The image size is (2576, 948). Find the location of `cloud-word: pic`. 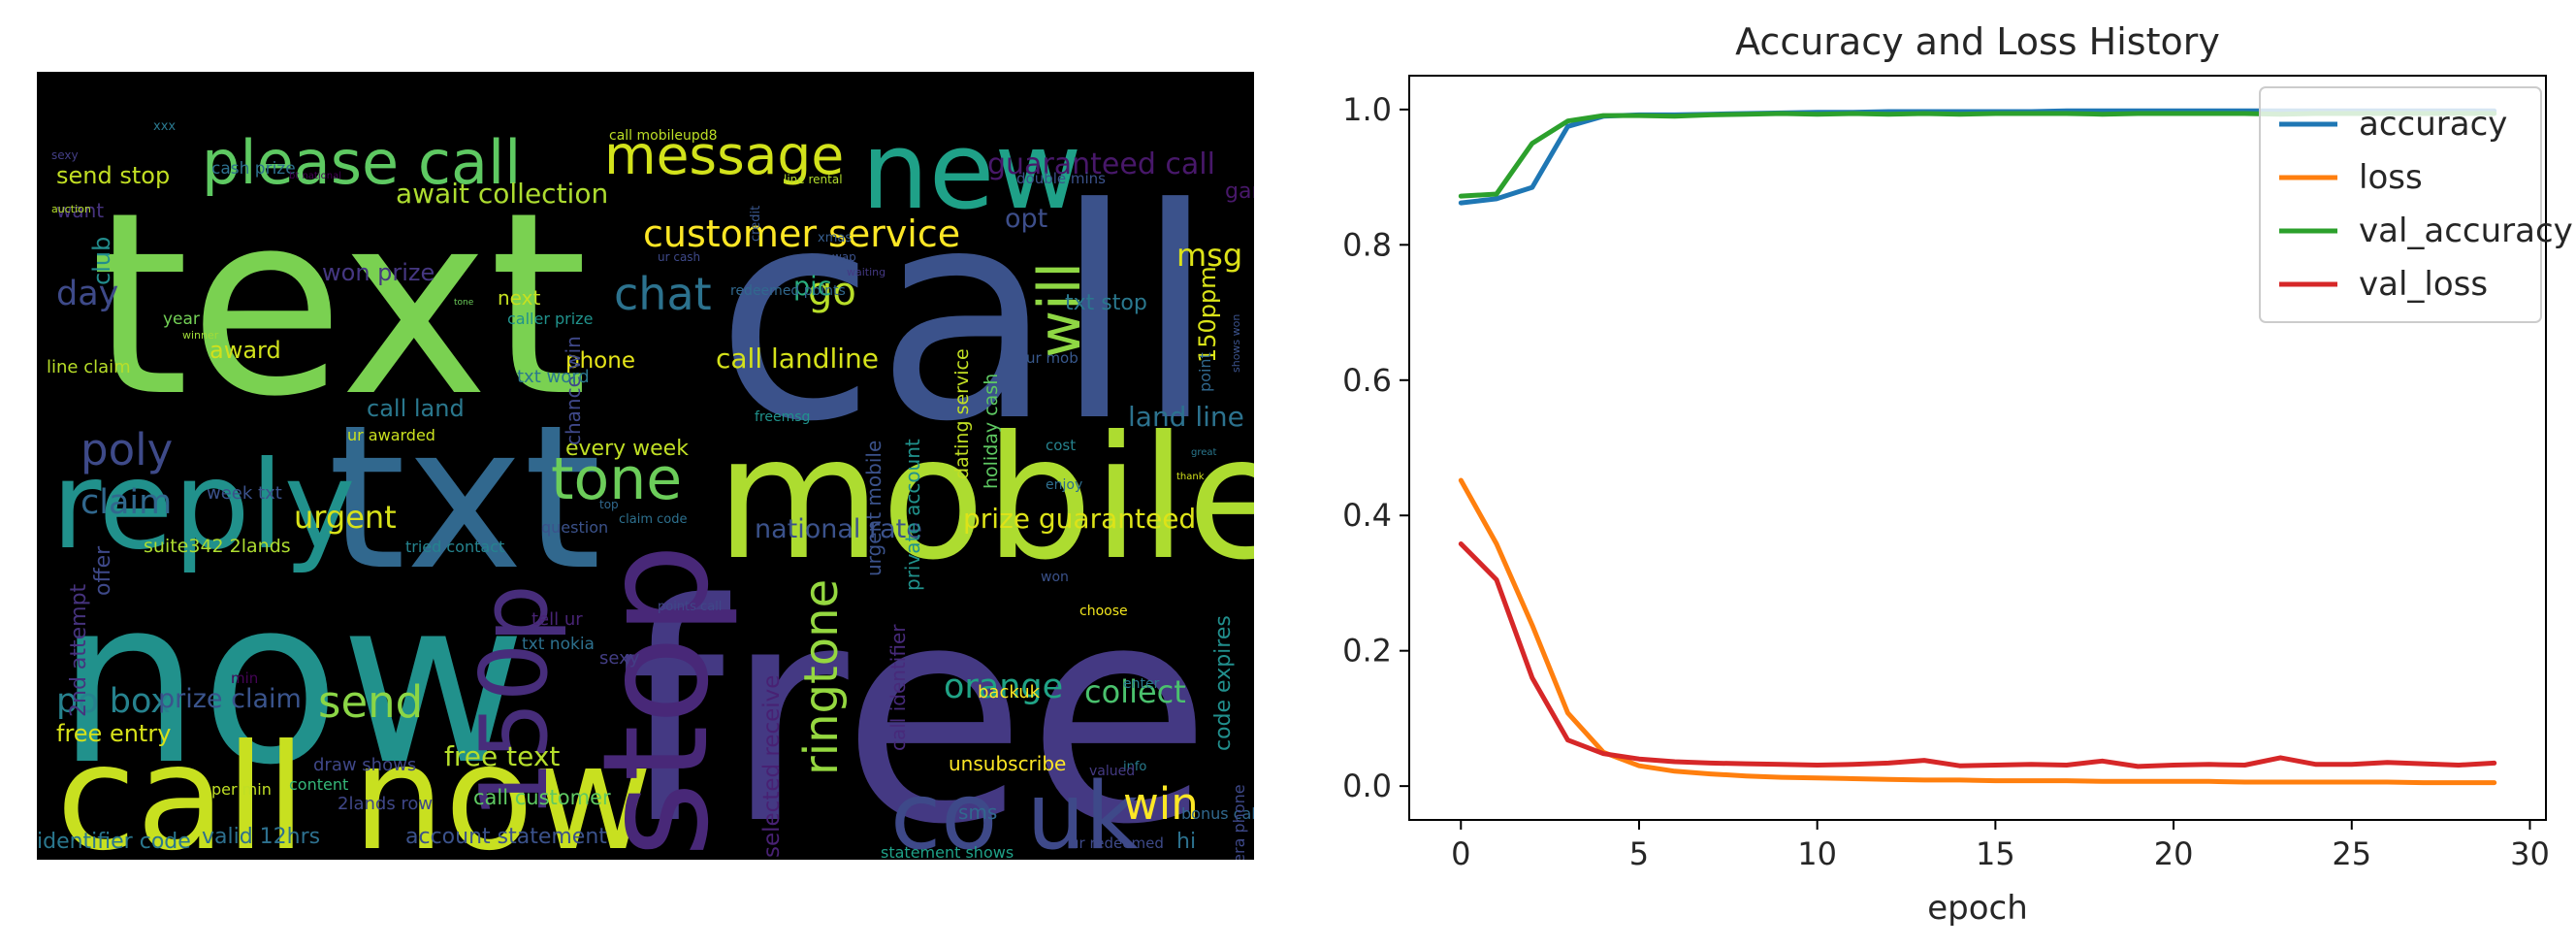

cloud-word: pic is located at coordinates (812, 287).